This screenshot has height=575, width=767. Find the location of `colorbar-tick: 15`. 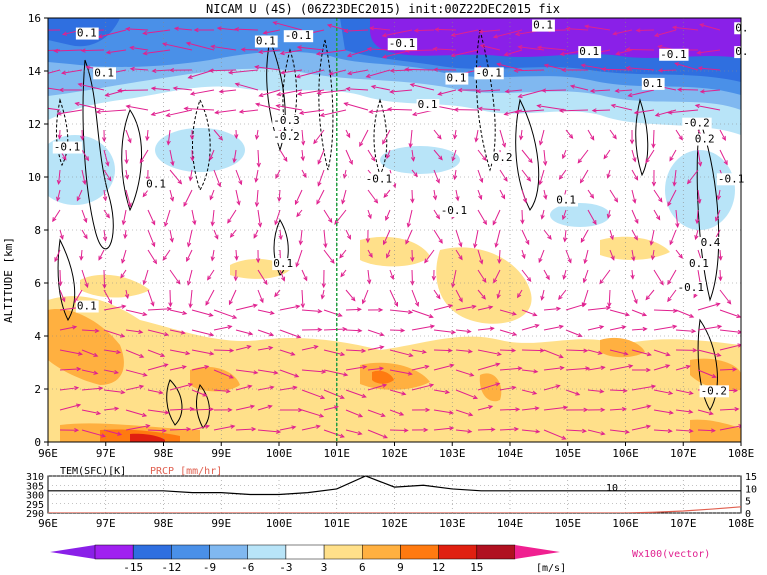

colorbar-tick: 15 is located at coordinates (476, 567).